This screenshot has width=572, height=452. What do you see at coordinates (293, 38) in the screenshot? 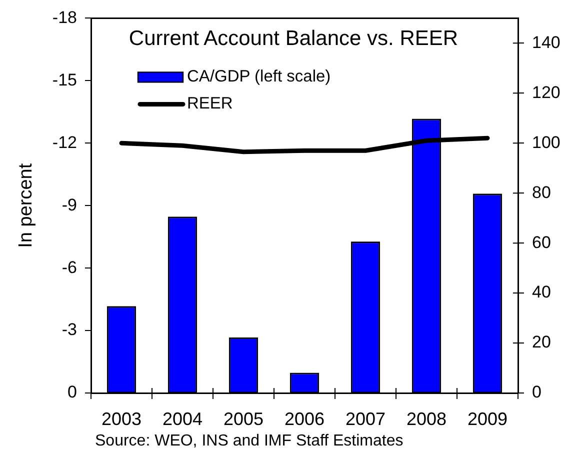
I see `chart-title: Current Account Balance vs. REER` at bounding box center [293, 38].